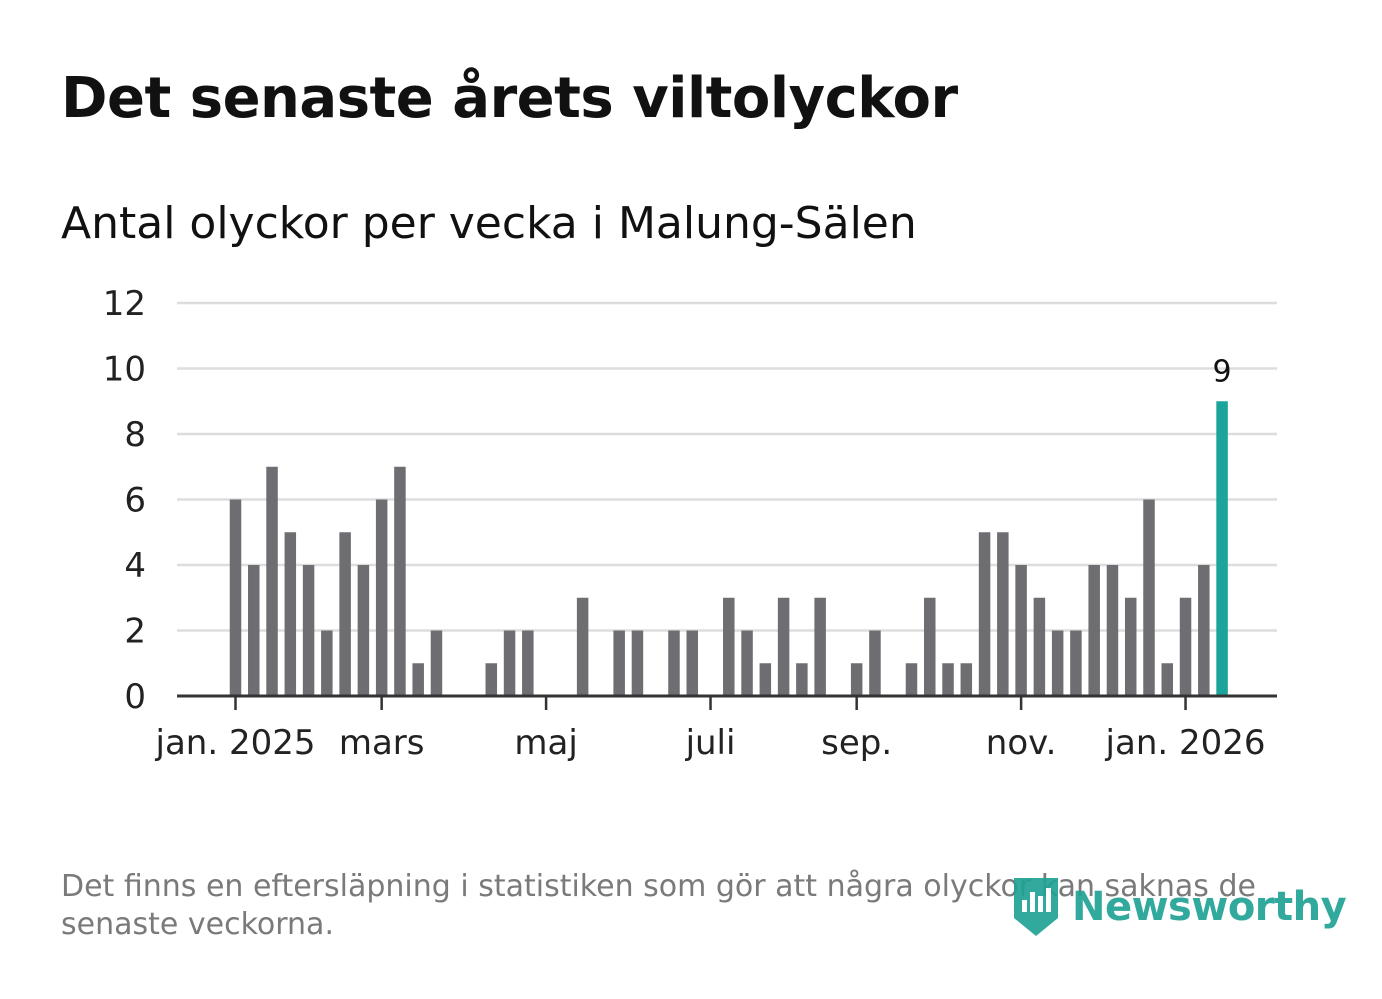  Describe the element at coordinates (1185, 743) in the screenshot. I see `x-tick-label: jan. 2026` at that location.